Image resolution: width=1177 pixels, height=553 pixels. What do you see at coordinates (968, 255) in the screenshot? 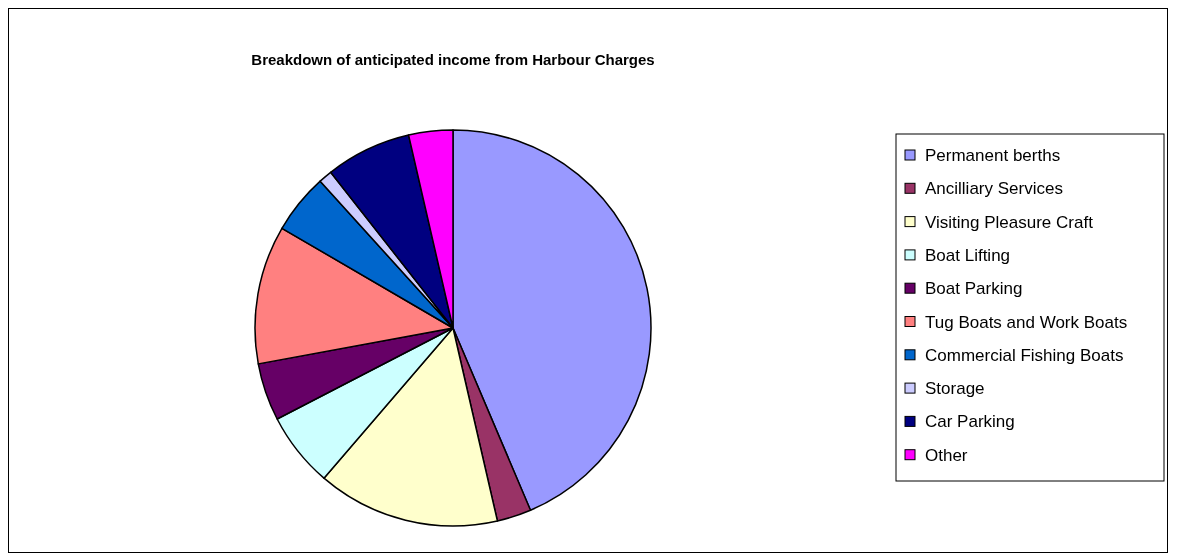
I see `legend-label: Boat Lifting` at bounding box center [968, 255].